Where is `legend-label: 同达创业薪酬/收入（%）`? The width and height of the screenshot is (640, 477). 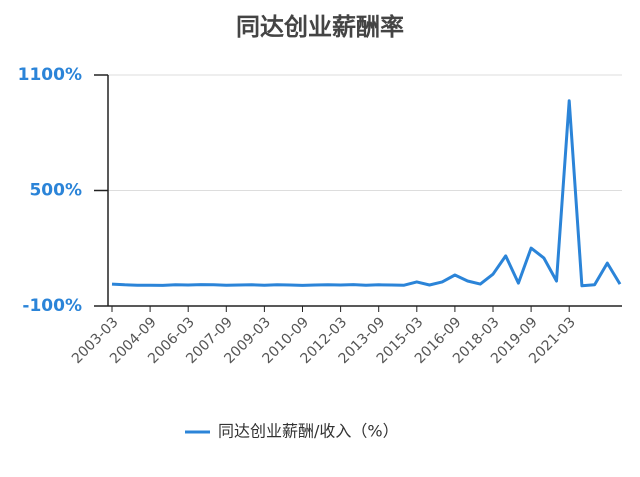 legend-label: 同达创业薪酬/收入（%） is located at coordinates (308, 431).